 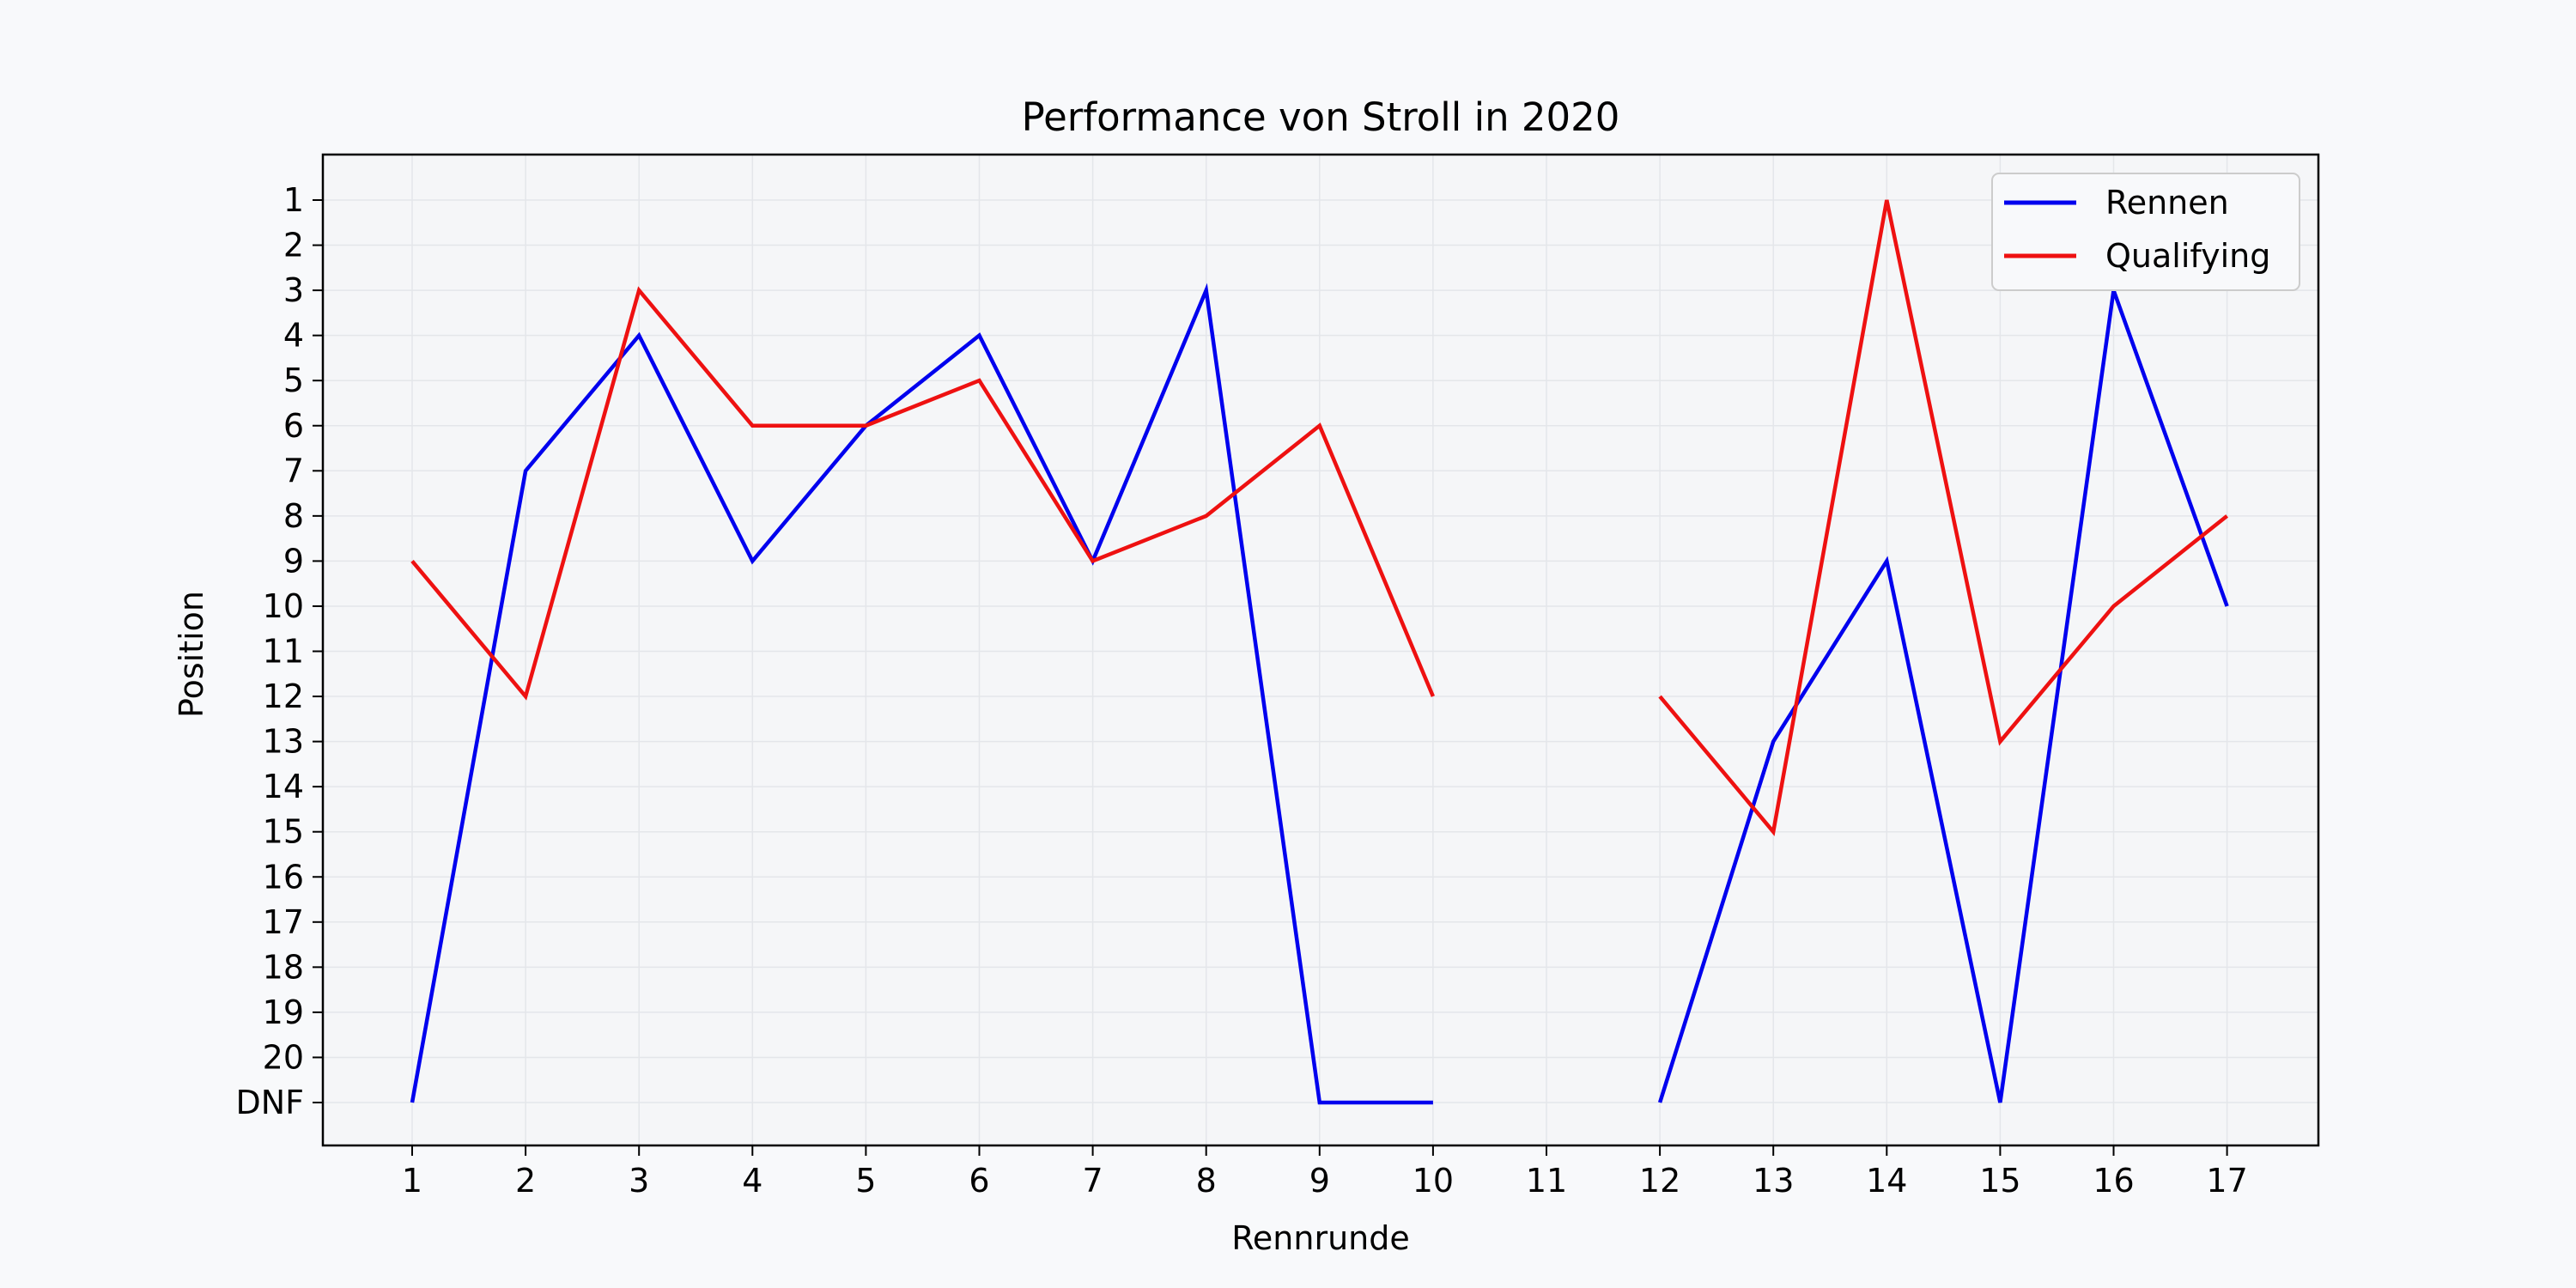 I want to click on y-tick-label: 10, so click(x=283, y=606).